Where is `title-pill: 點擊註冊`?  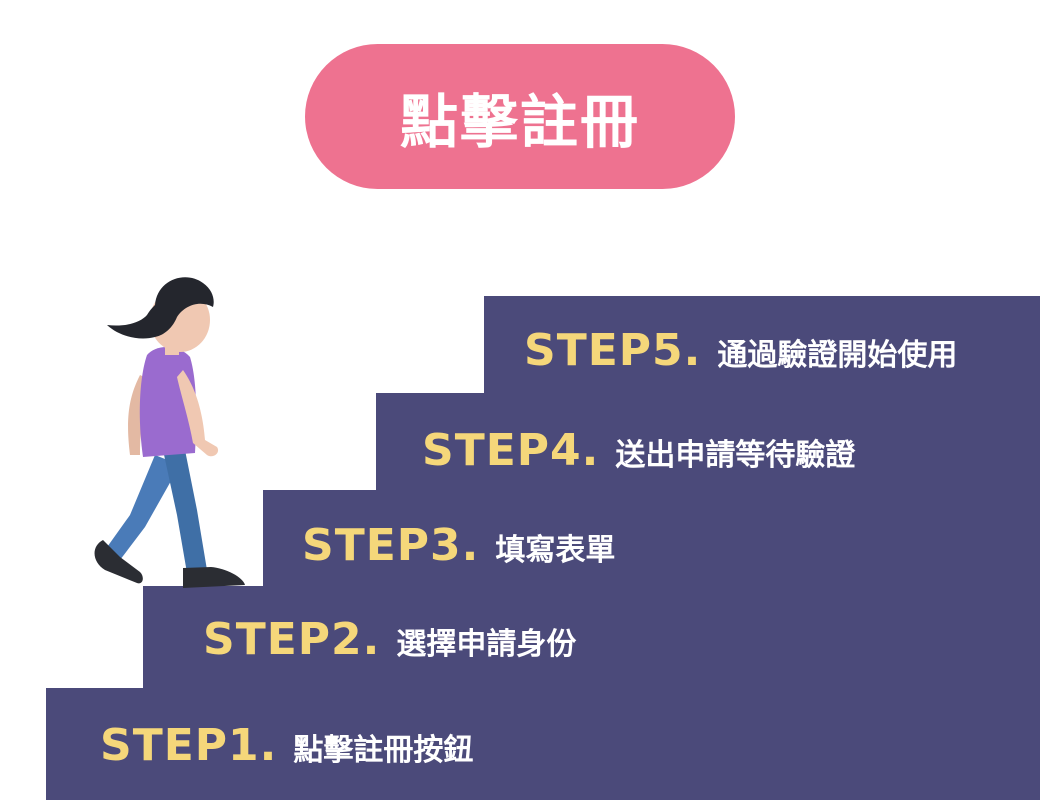
title-pill: 點擊註冊 is located at coordinates (520, 116).